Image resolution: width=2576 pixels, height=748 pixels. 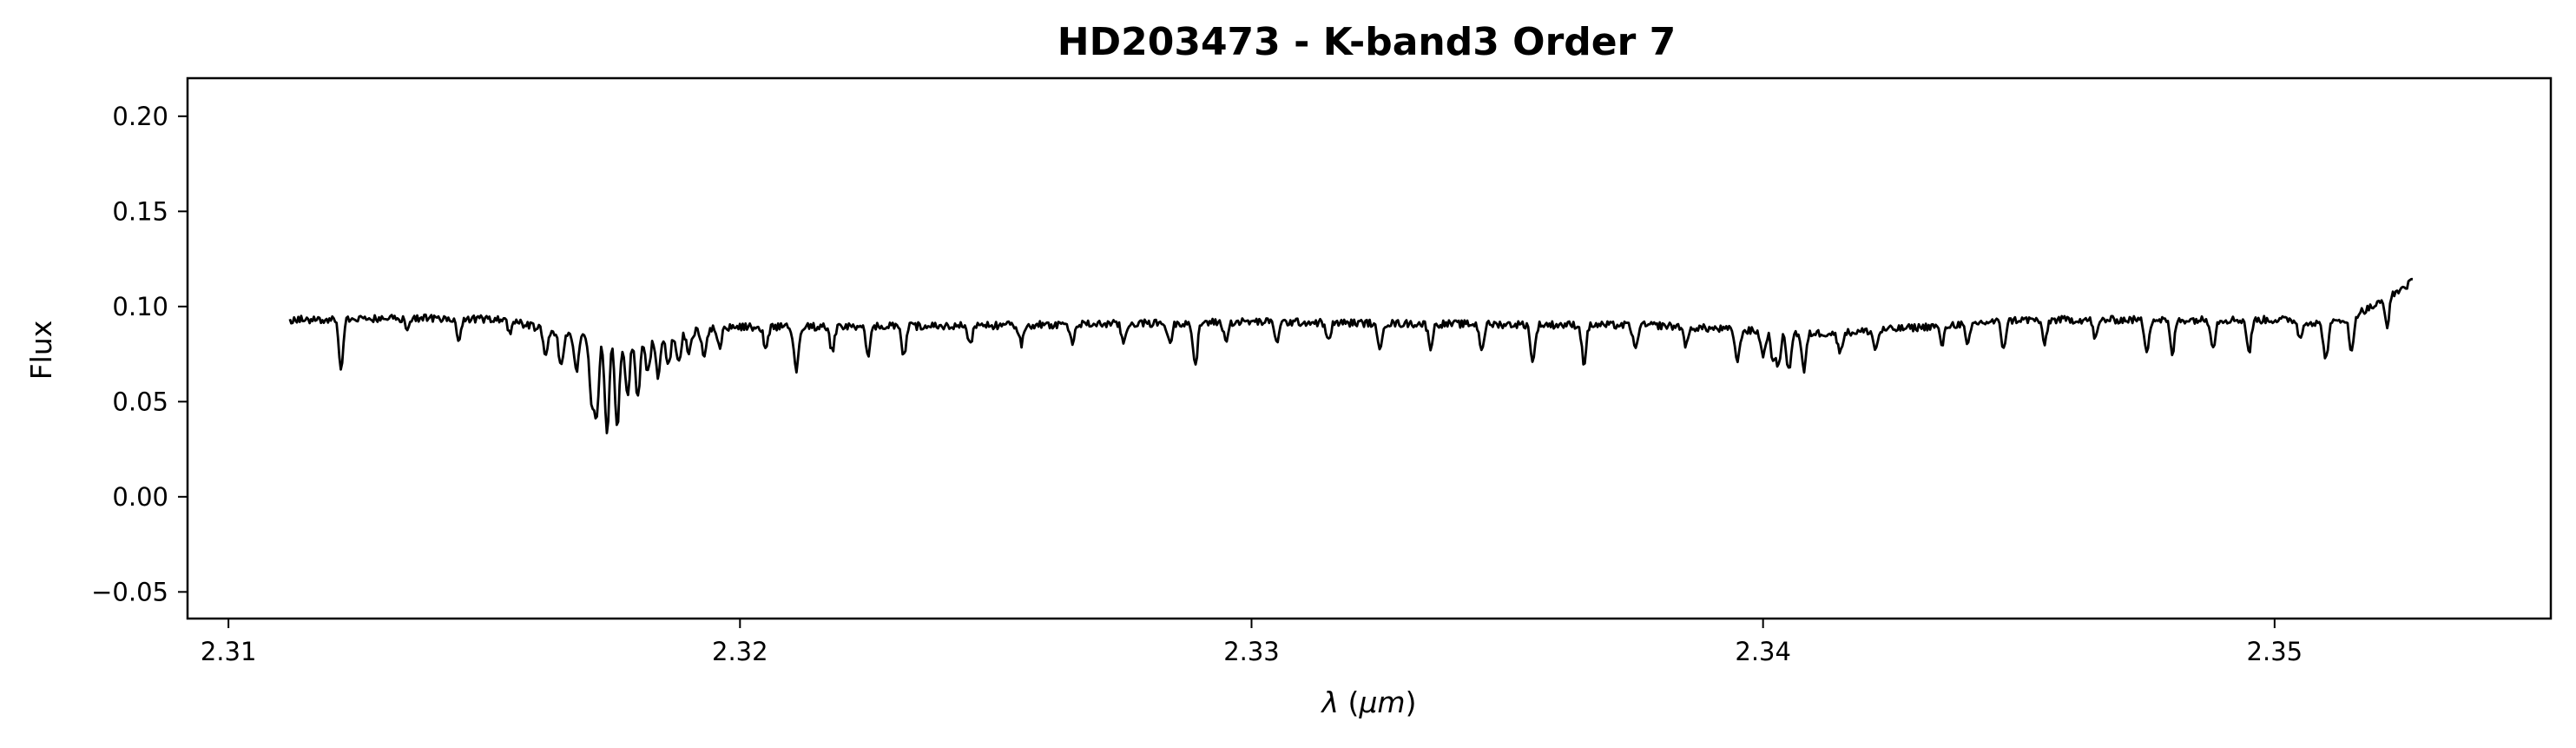 I want to click on x-axis-label: λ (μm), so click(x=1369, y=702).